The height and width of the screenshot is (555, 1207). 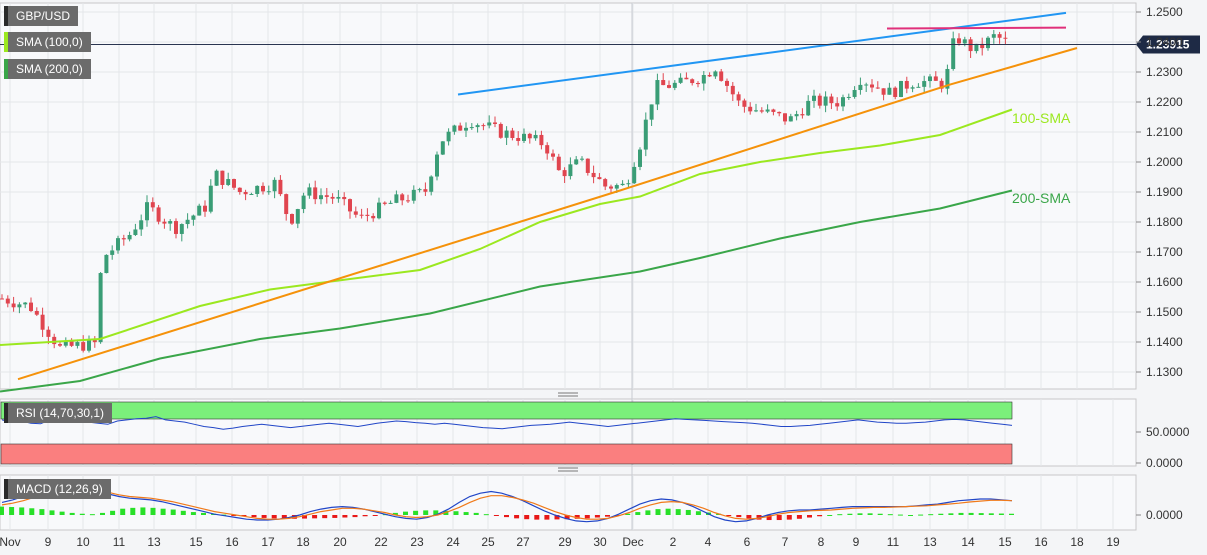 What do you see at coordinates (507, 423) in the screenshot?
I see `rsi-line` at bounding box center [507, 423].